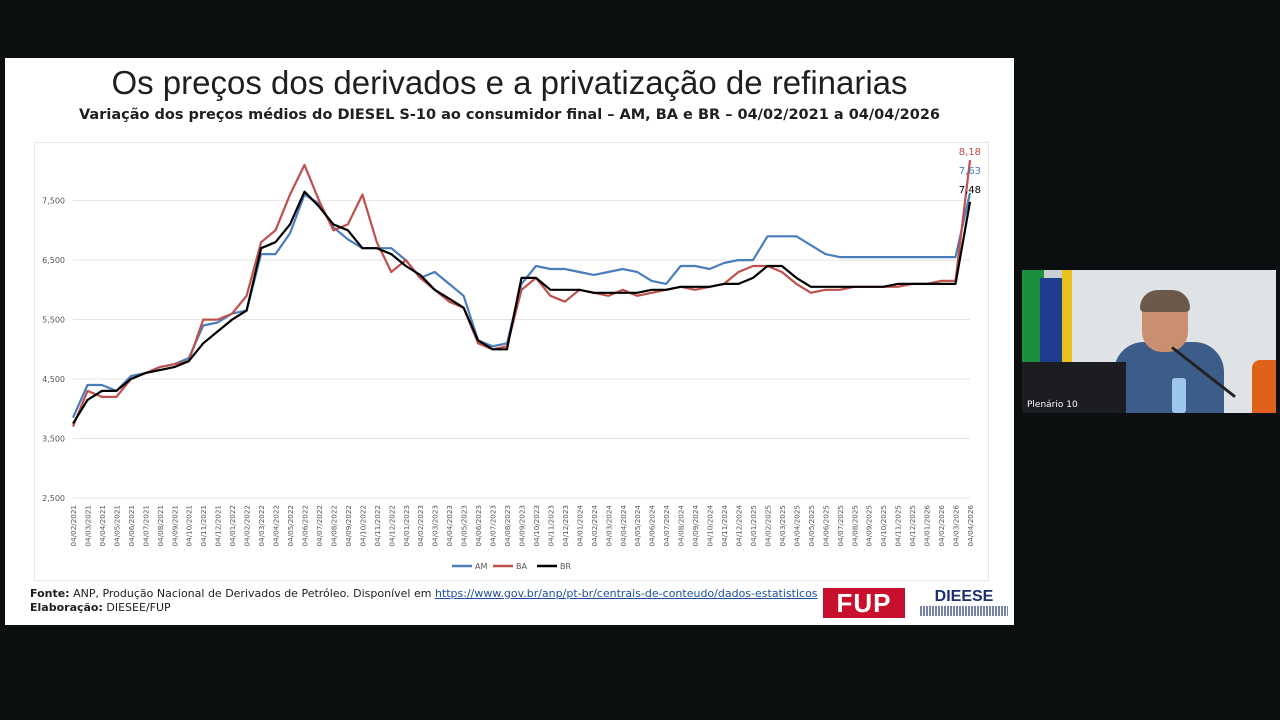 This screenshot has height=720, width=1280. Describe the element at coordinates (247, 525) in the screenshot. I see `x-tick-label: 04/02/2022` at that location.